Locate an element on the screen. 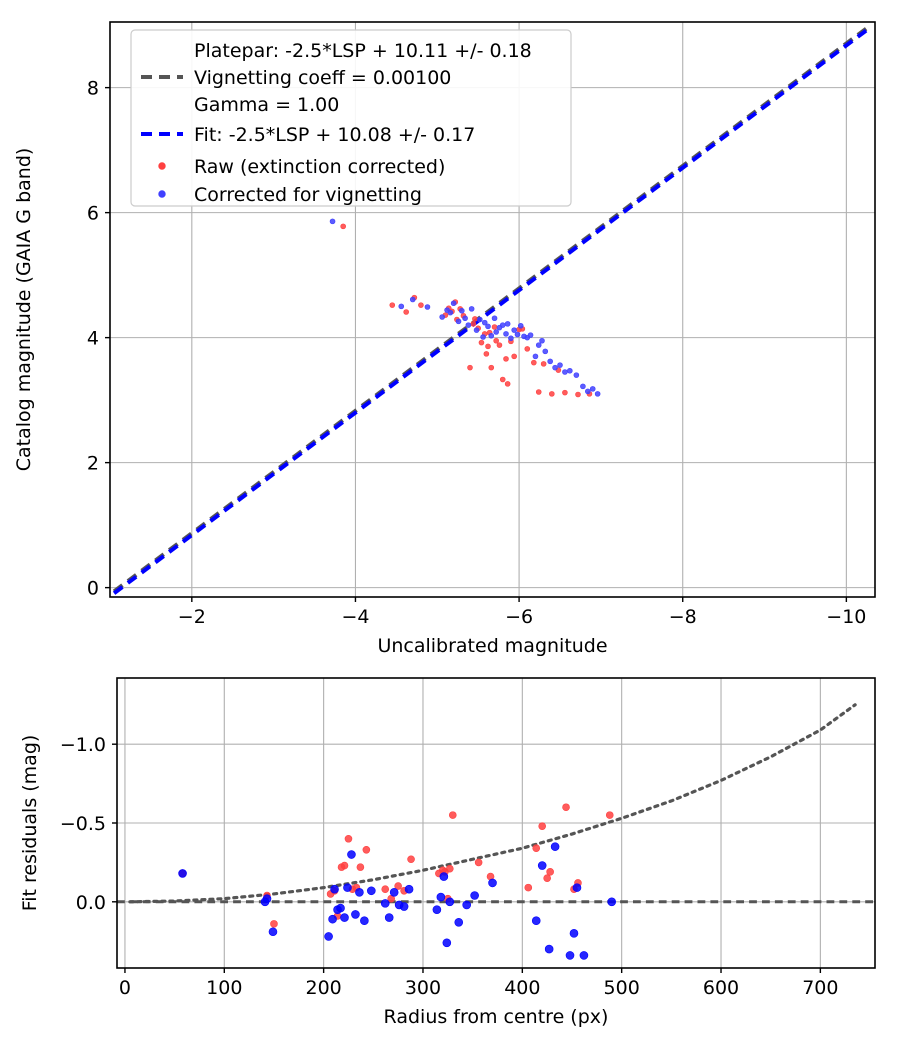 This screenshot has width=900, height=1050. y-tick-label: 6 is located at coordinates (93, 214).